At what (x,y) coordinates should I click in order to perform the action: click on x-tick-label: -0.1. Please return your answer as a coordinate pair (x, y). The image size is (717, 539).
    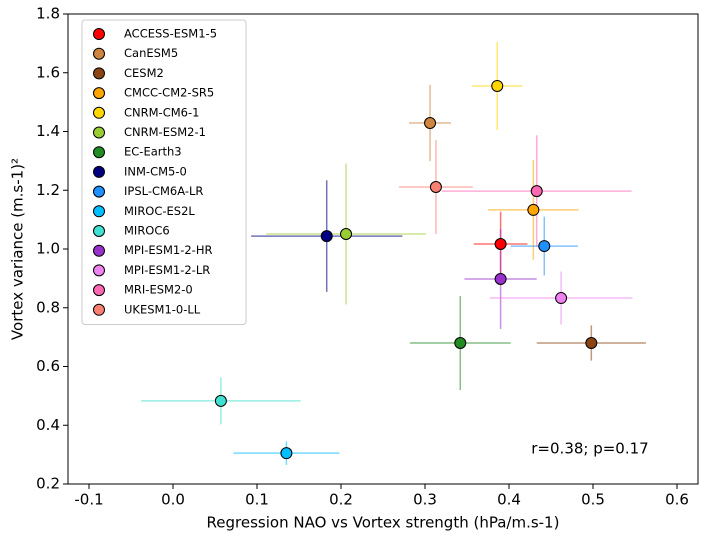
    Looking at the image, I should click on (88, 500).